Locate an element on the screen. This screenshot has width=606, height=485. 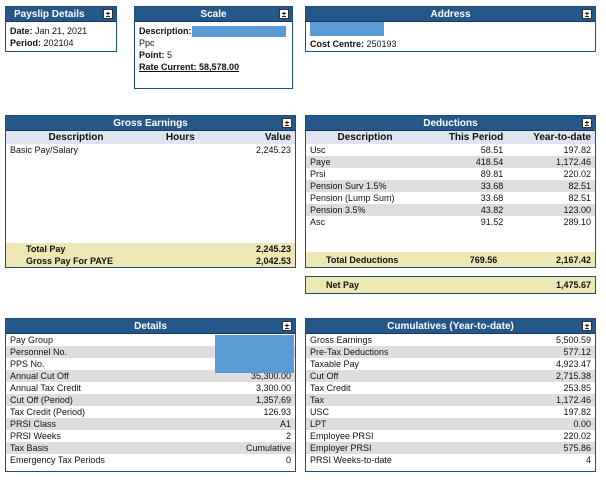
detail-value: 1,357.69 is located at coordinates (273, 400).